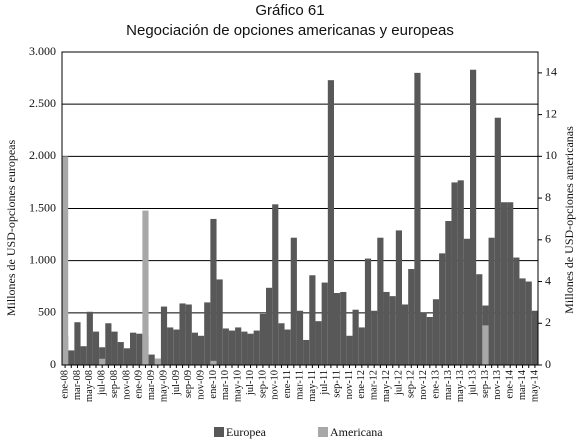  What do you see at coordinates (77, 385) in the screenshot?
I see `x-tick-label: mar-08` at bounding box center [77, 385].